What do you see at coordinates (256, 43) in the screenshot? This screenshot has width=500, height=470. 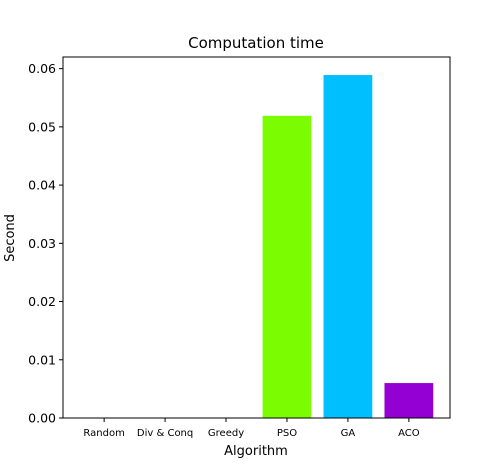 I see `chart-title: Computation time` at bounding box center [256, 43].